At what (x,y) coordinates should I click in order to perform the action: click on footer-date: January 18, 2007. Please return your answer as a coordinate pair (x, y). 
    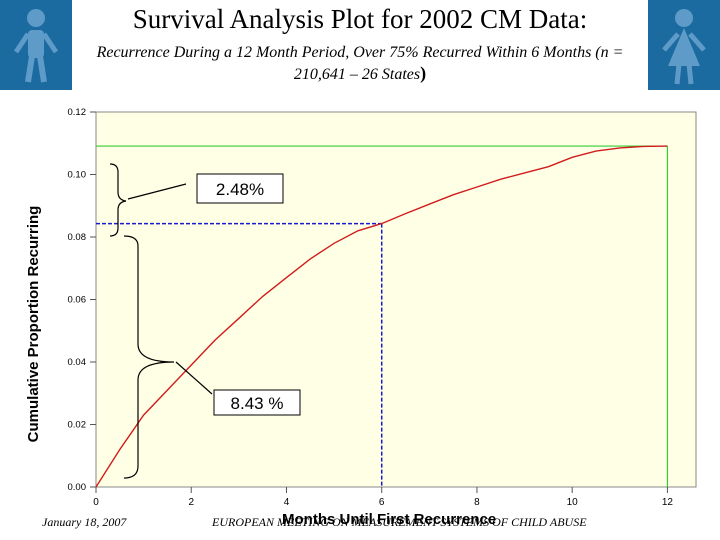
    Looking at the image, I should click on (84, 522).